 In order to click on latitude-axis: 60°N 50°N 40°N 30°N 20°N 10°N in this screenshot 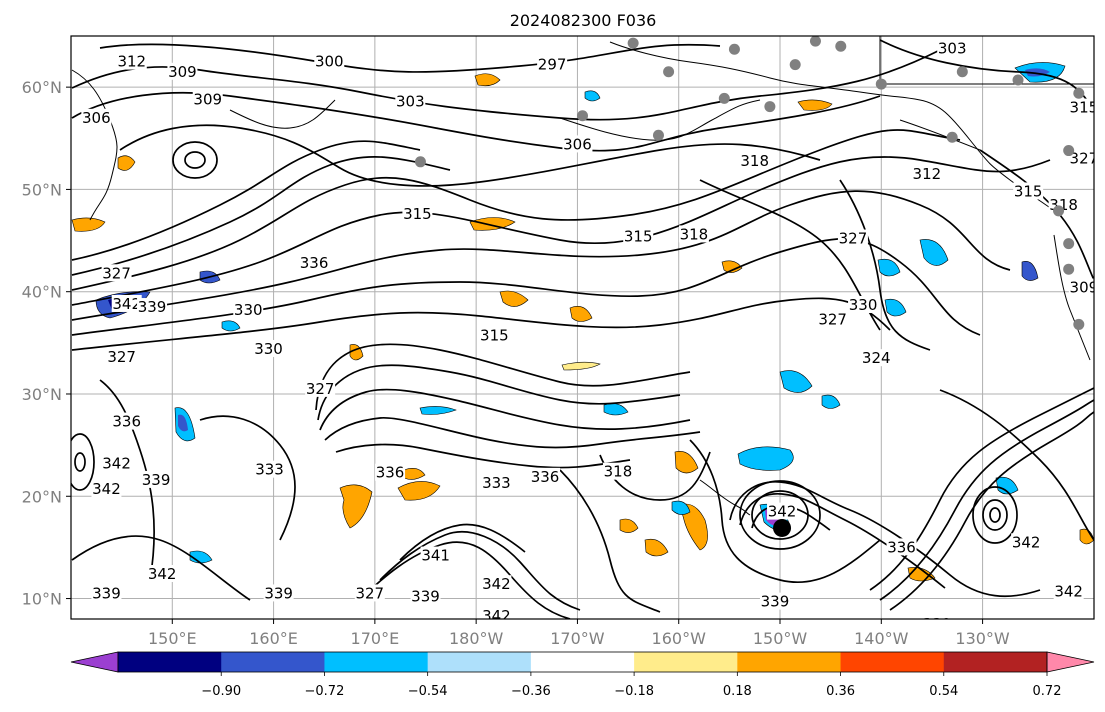, I will do `click(46, 343)`.